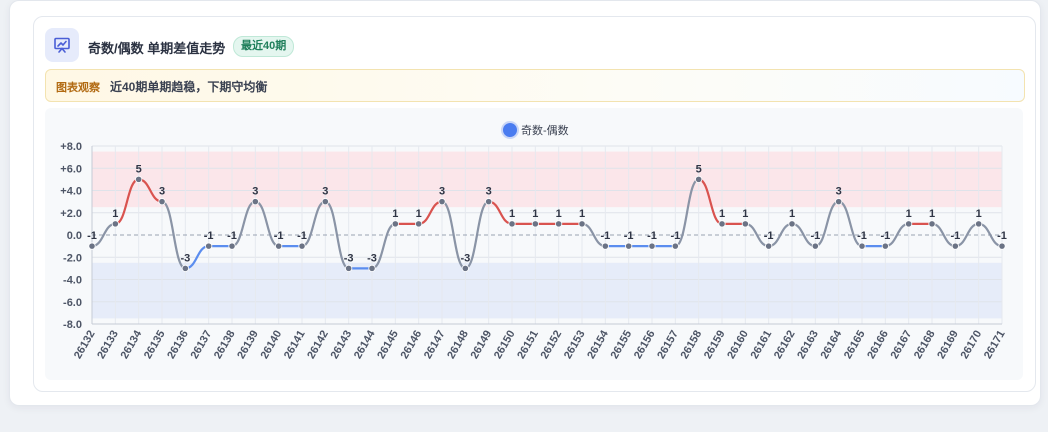 The width and height of the screenshot is (1048, 432). Describe the element at coordinates (139, 169) in the screenshot. I see `data-label: 5` at that location.